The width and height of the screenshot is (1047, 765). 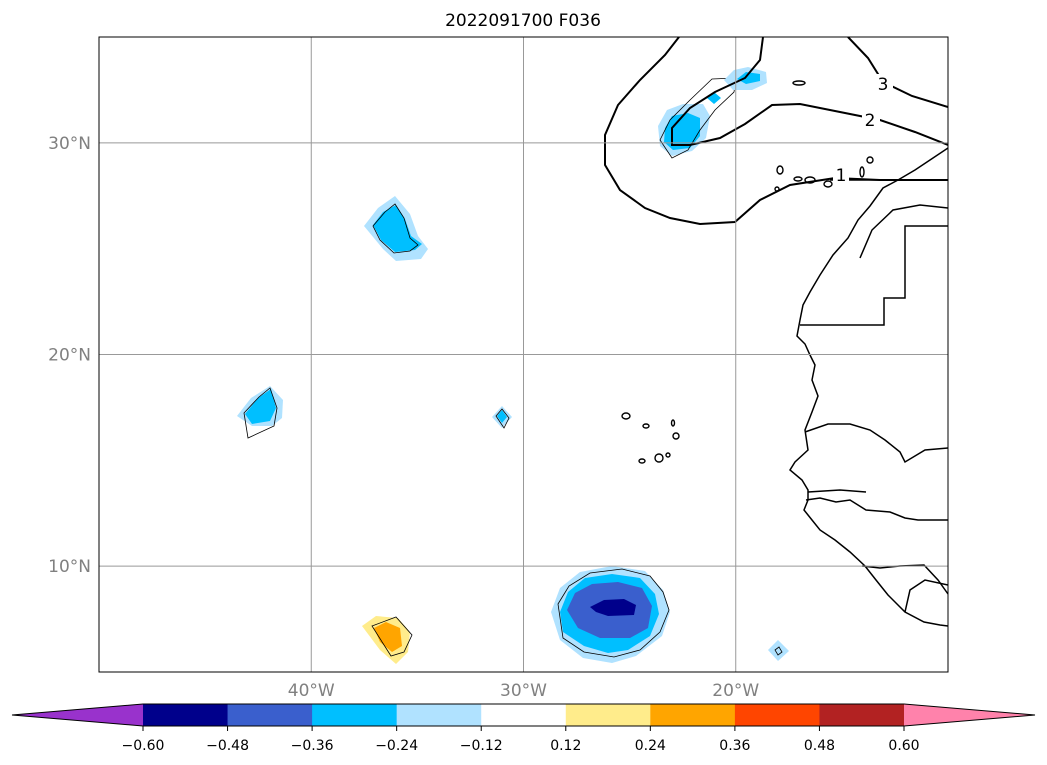 I want to click on anomaly-feature-tiny, so click(x=778, y=650).